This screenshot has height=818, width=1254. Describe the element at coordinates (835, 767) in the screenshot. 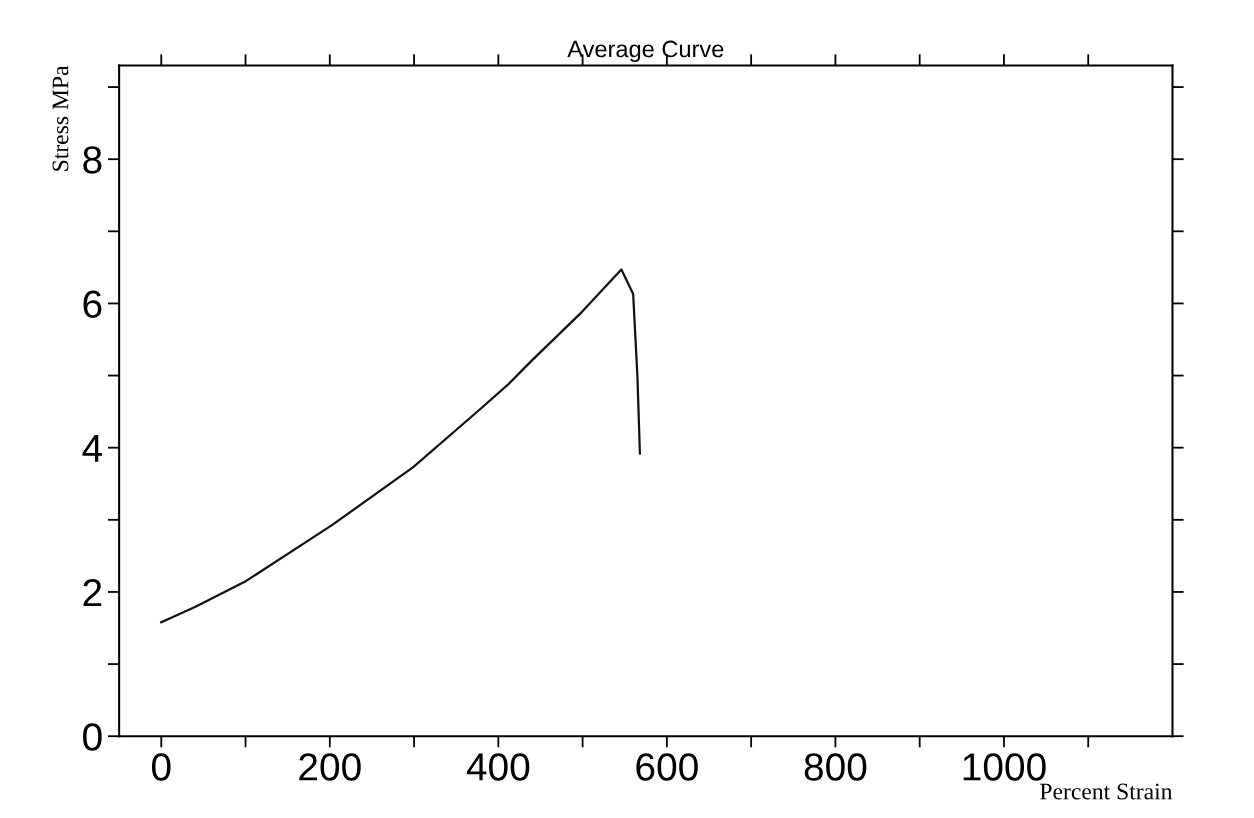

I see `x-tick-label: 800` at that location.